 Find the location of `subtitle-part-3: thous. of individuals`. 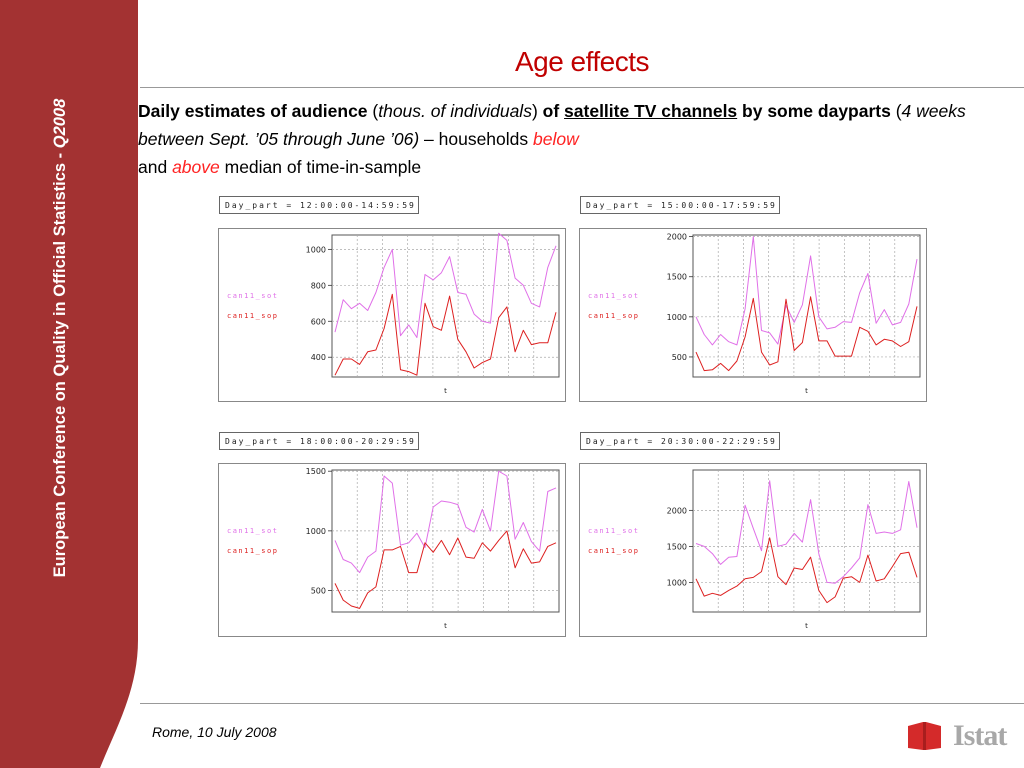

subtitle-part-3: thous. of individuals is located at coordinates (455, 111).